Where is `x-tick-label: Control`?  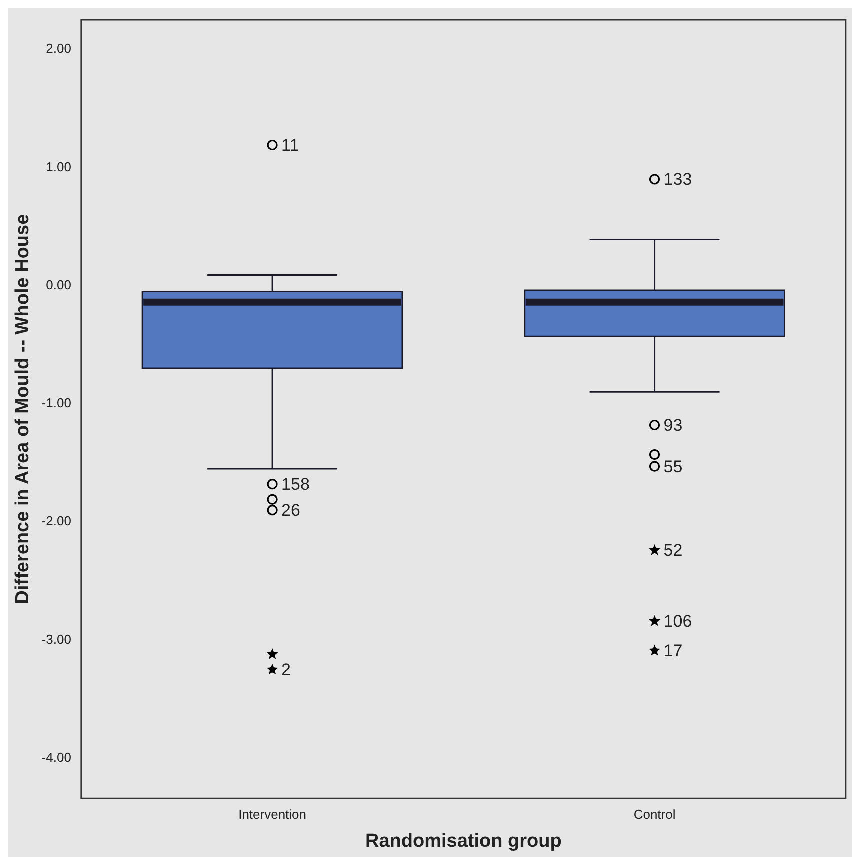
x-tick-label: Control is located at coordinates (655, 814).